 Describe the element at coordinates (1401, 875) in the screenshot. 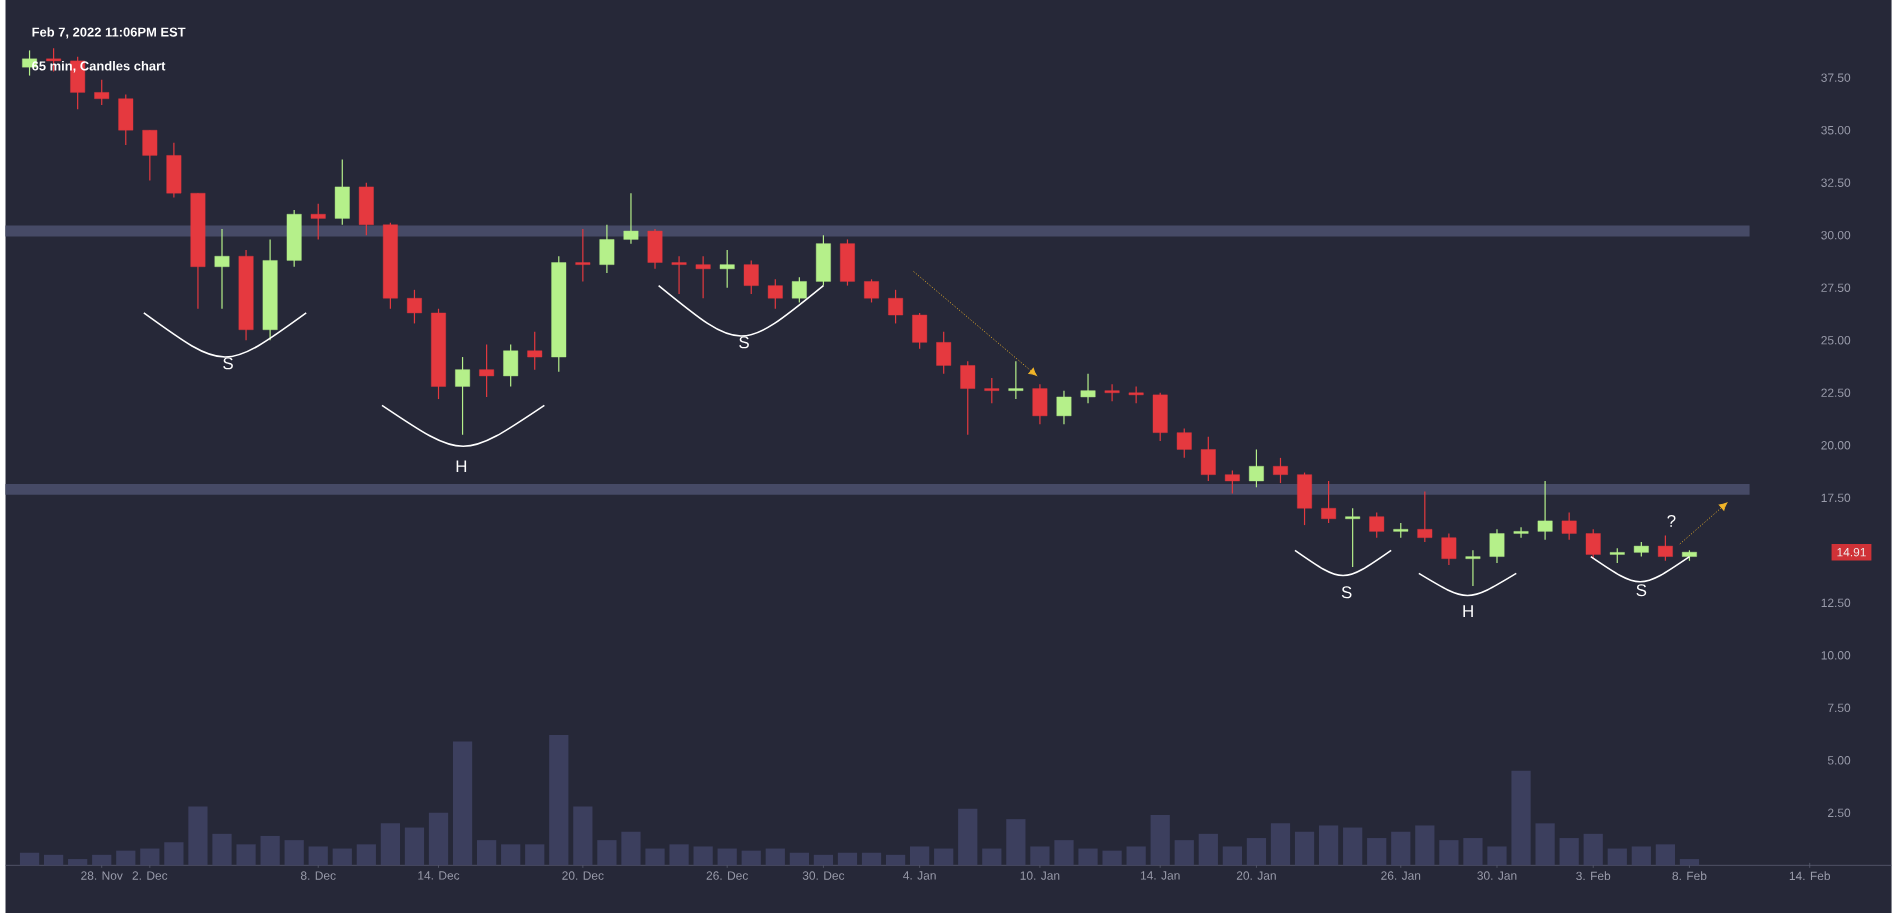

I see `x-tick-label: 26. Jan` at that location.